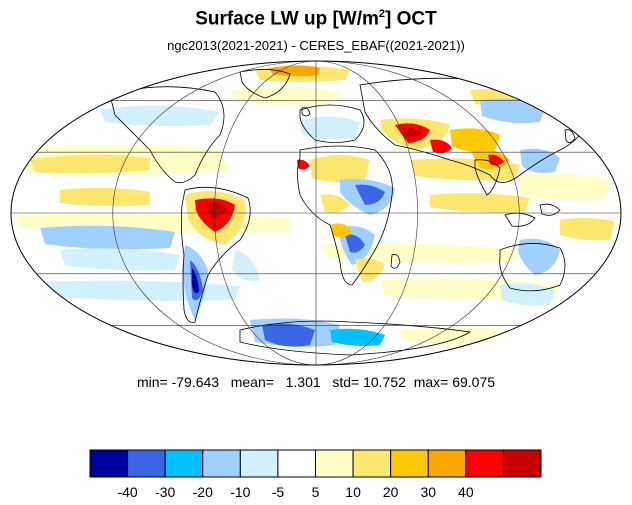 Image resolution: width=632 pixels, height=505 pixels. What do you see at coordinates (353, 492) in the screenshot?
I see `colorbar-tick-label: 10` at bounding box center [353, 492].